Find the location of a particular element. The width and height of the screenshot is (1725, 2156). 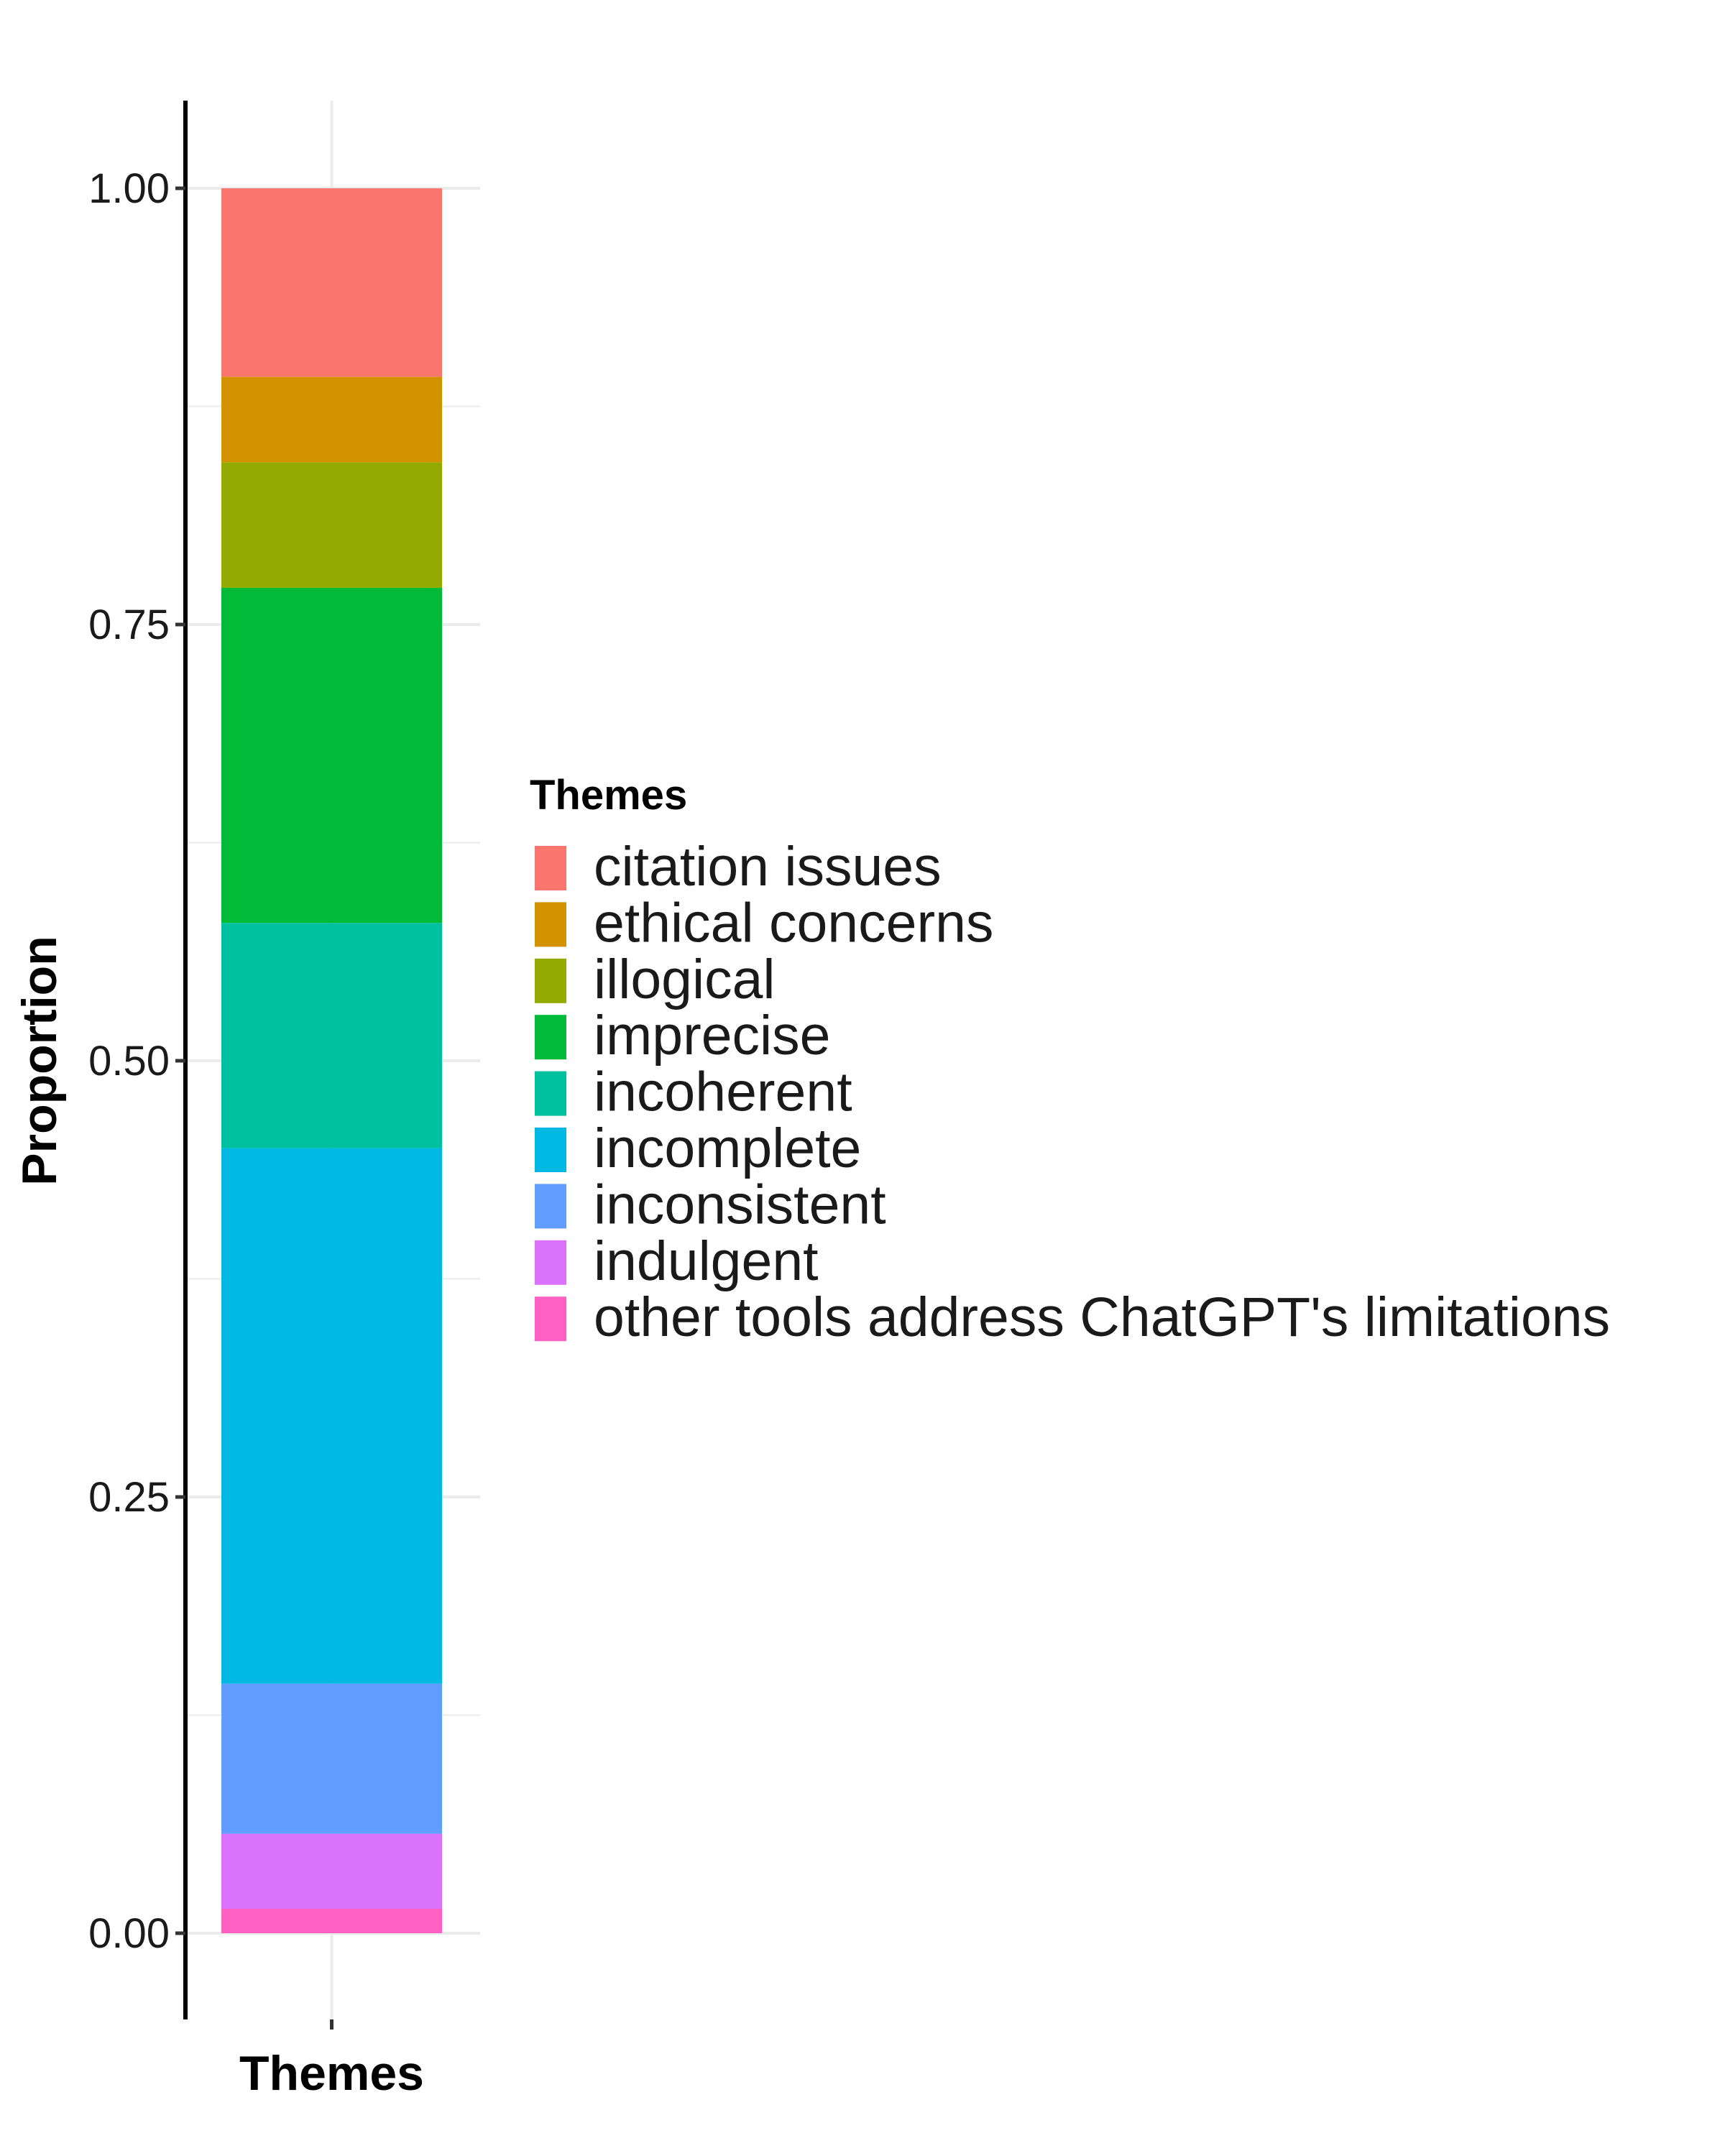

legend-label: ethical concerns is located at coordinates (793, 923).